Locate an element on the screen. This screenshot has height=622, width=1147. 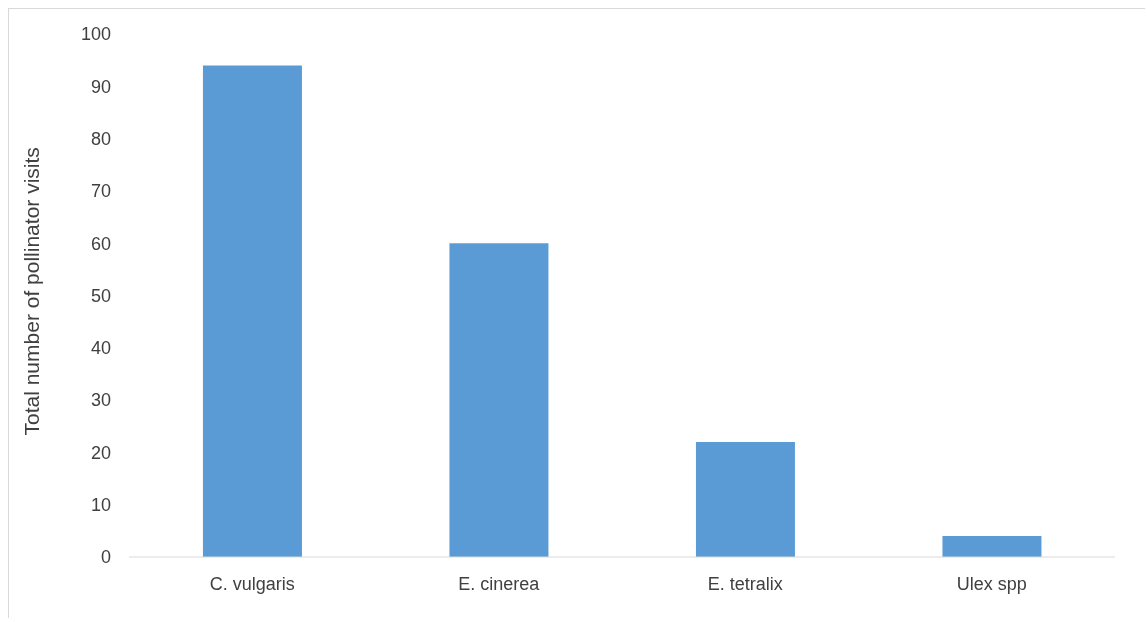
y-tick-label: 80 is located at coordinates (100, 138).